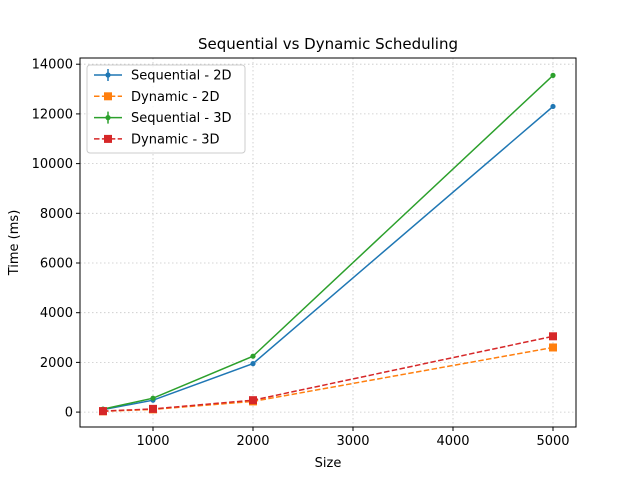  I want to click on chart-title: Sequential vs Dynamic Scheduling, so click(328, 44).